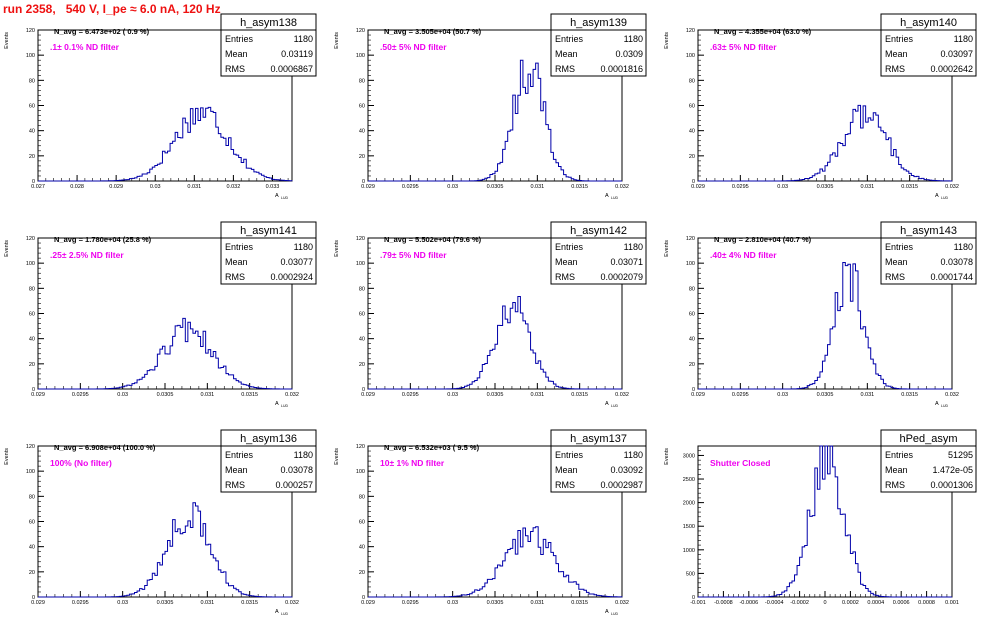 This screenshot has height=622, width=996. Describe the element at coordinates (689, 527) in the screenshot. I see `y-tick-label: 1500` at that location.